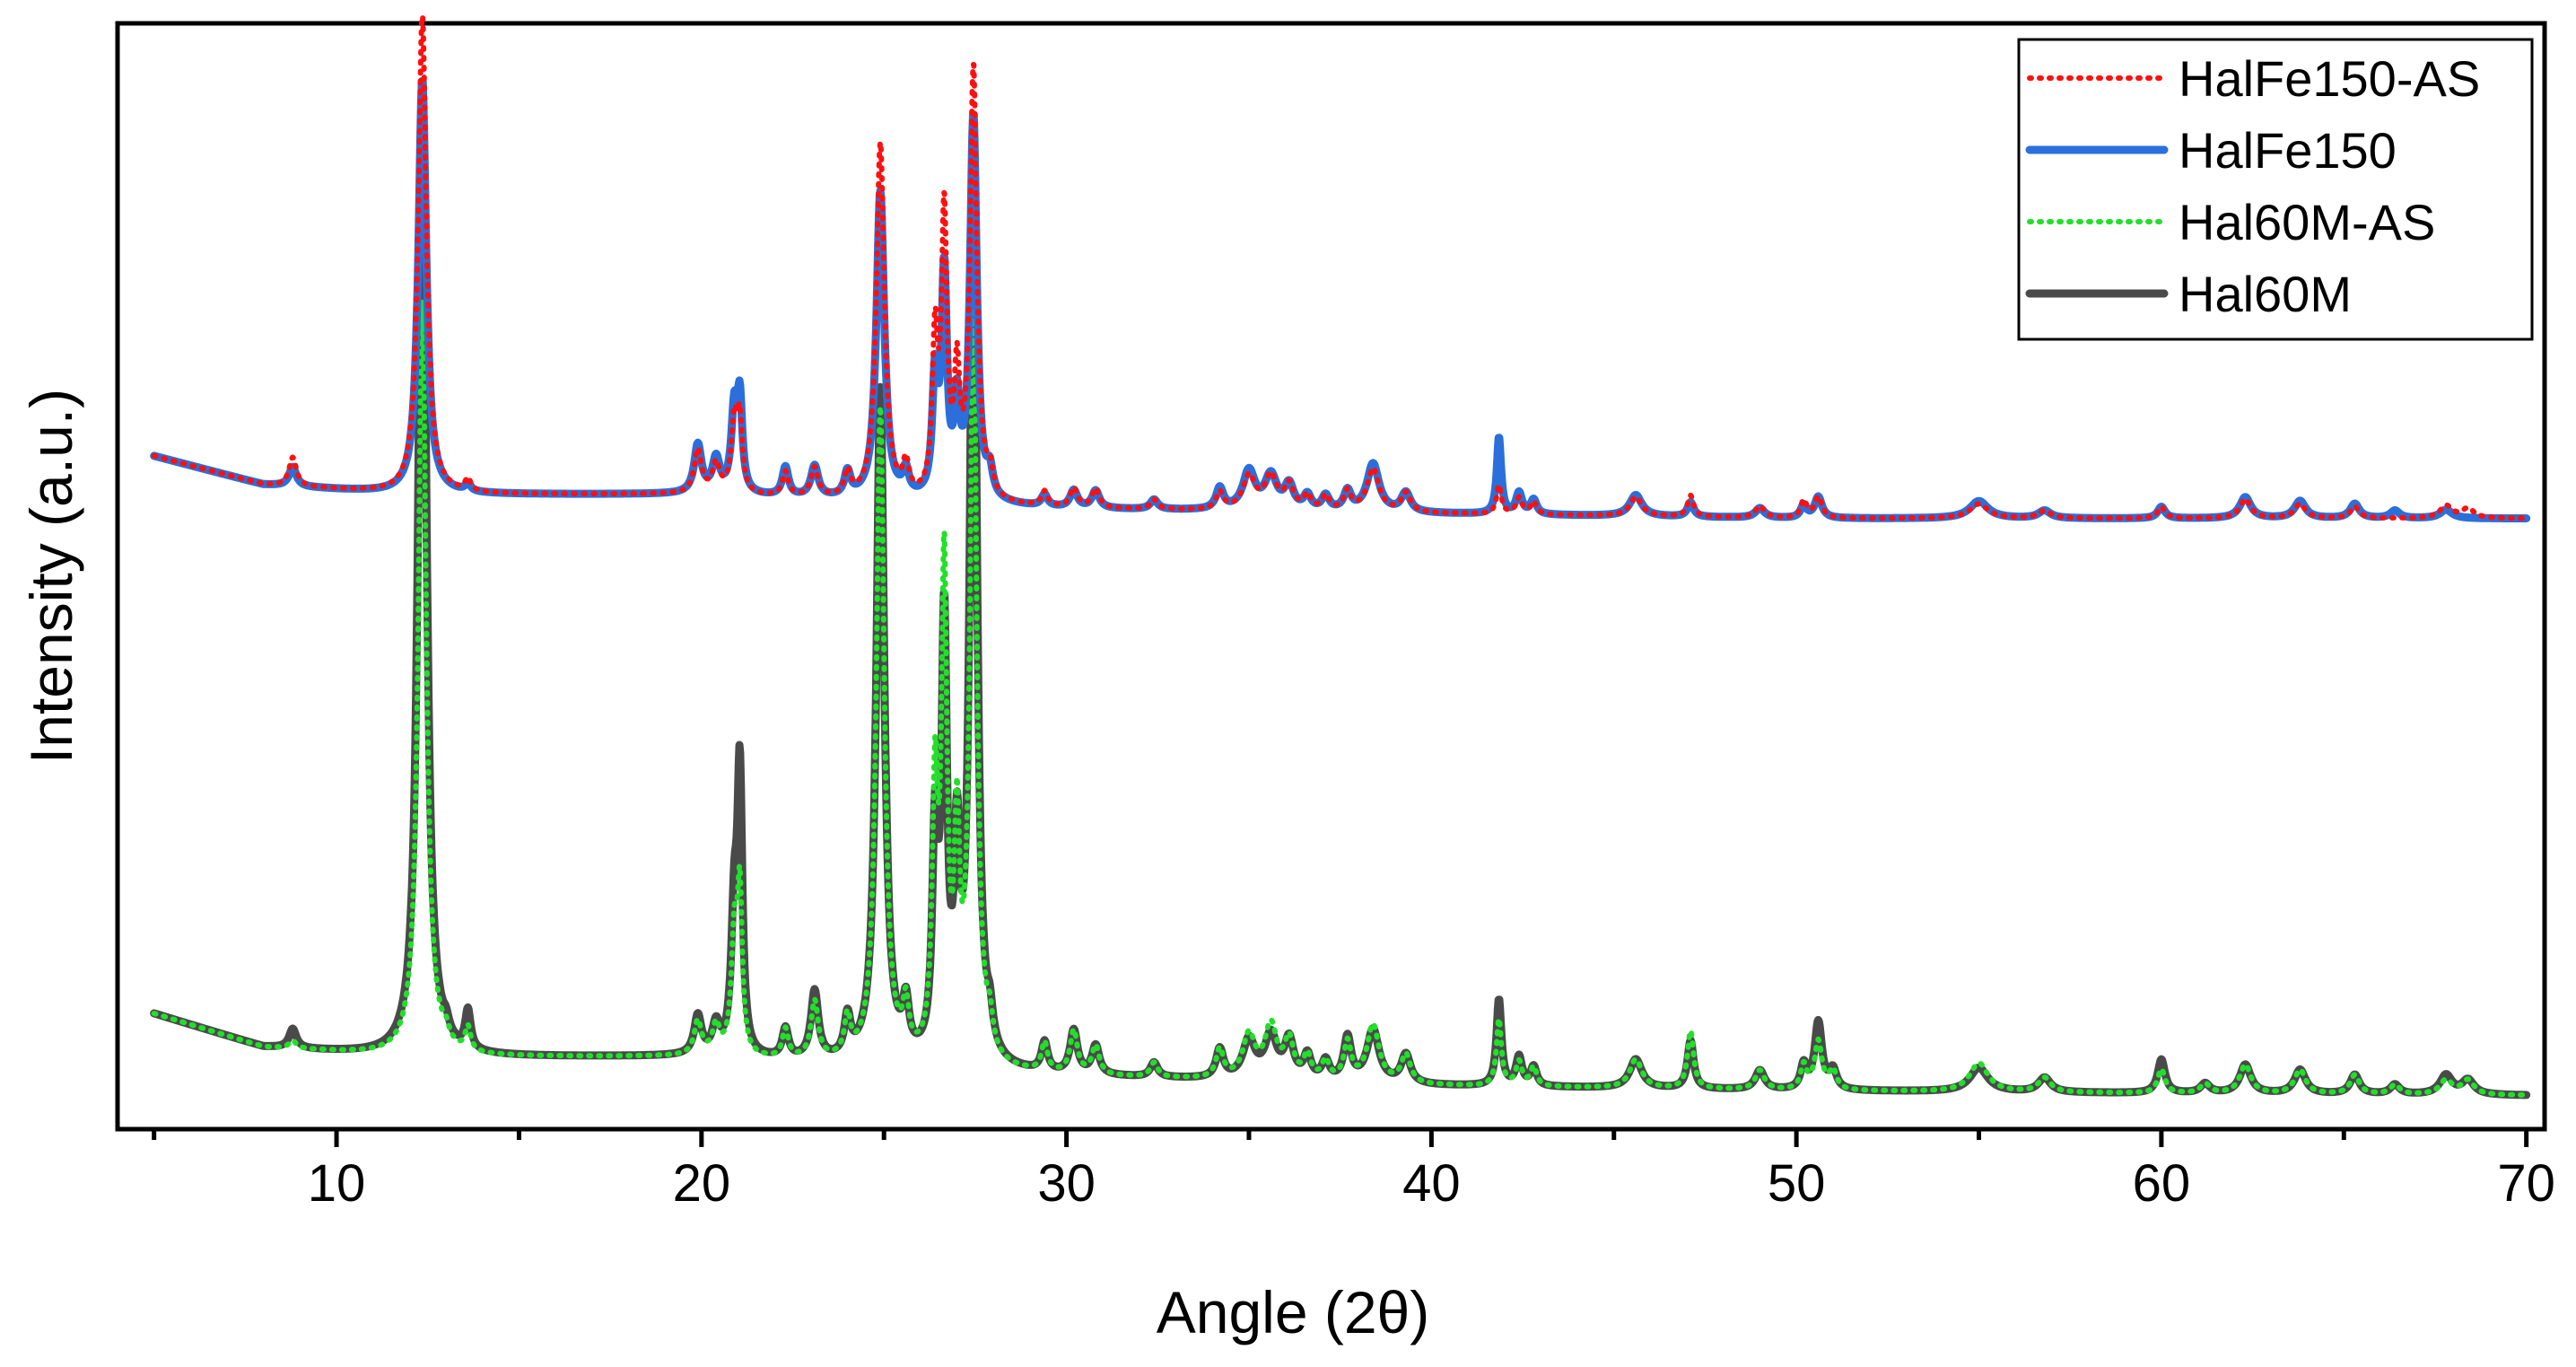  I want to click on legend-box, so click(2276, 189).